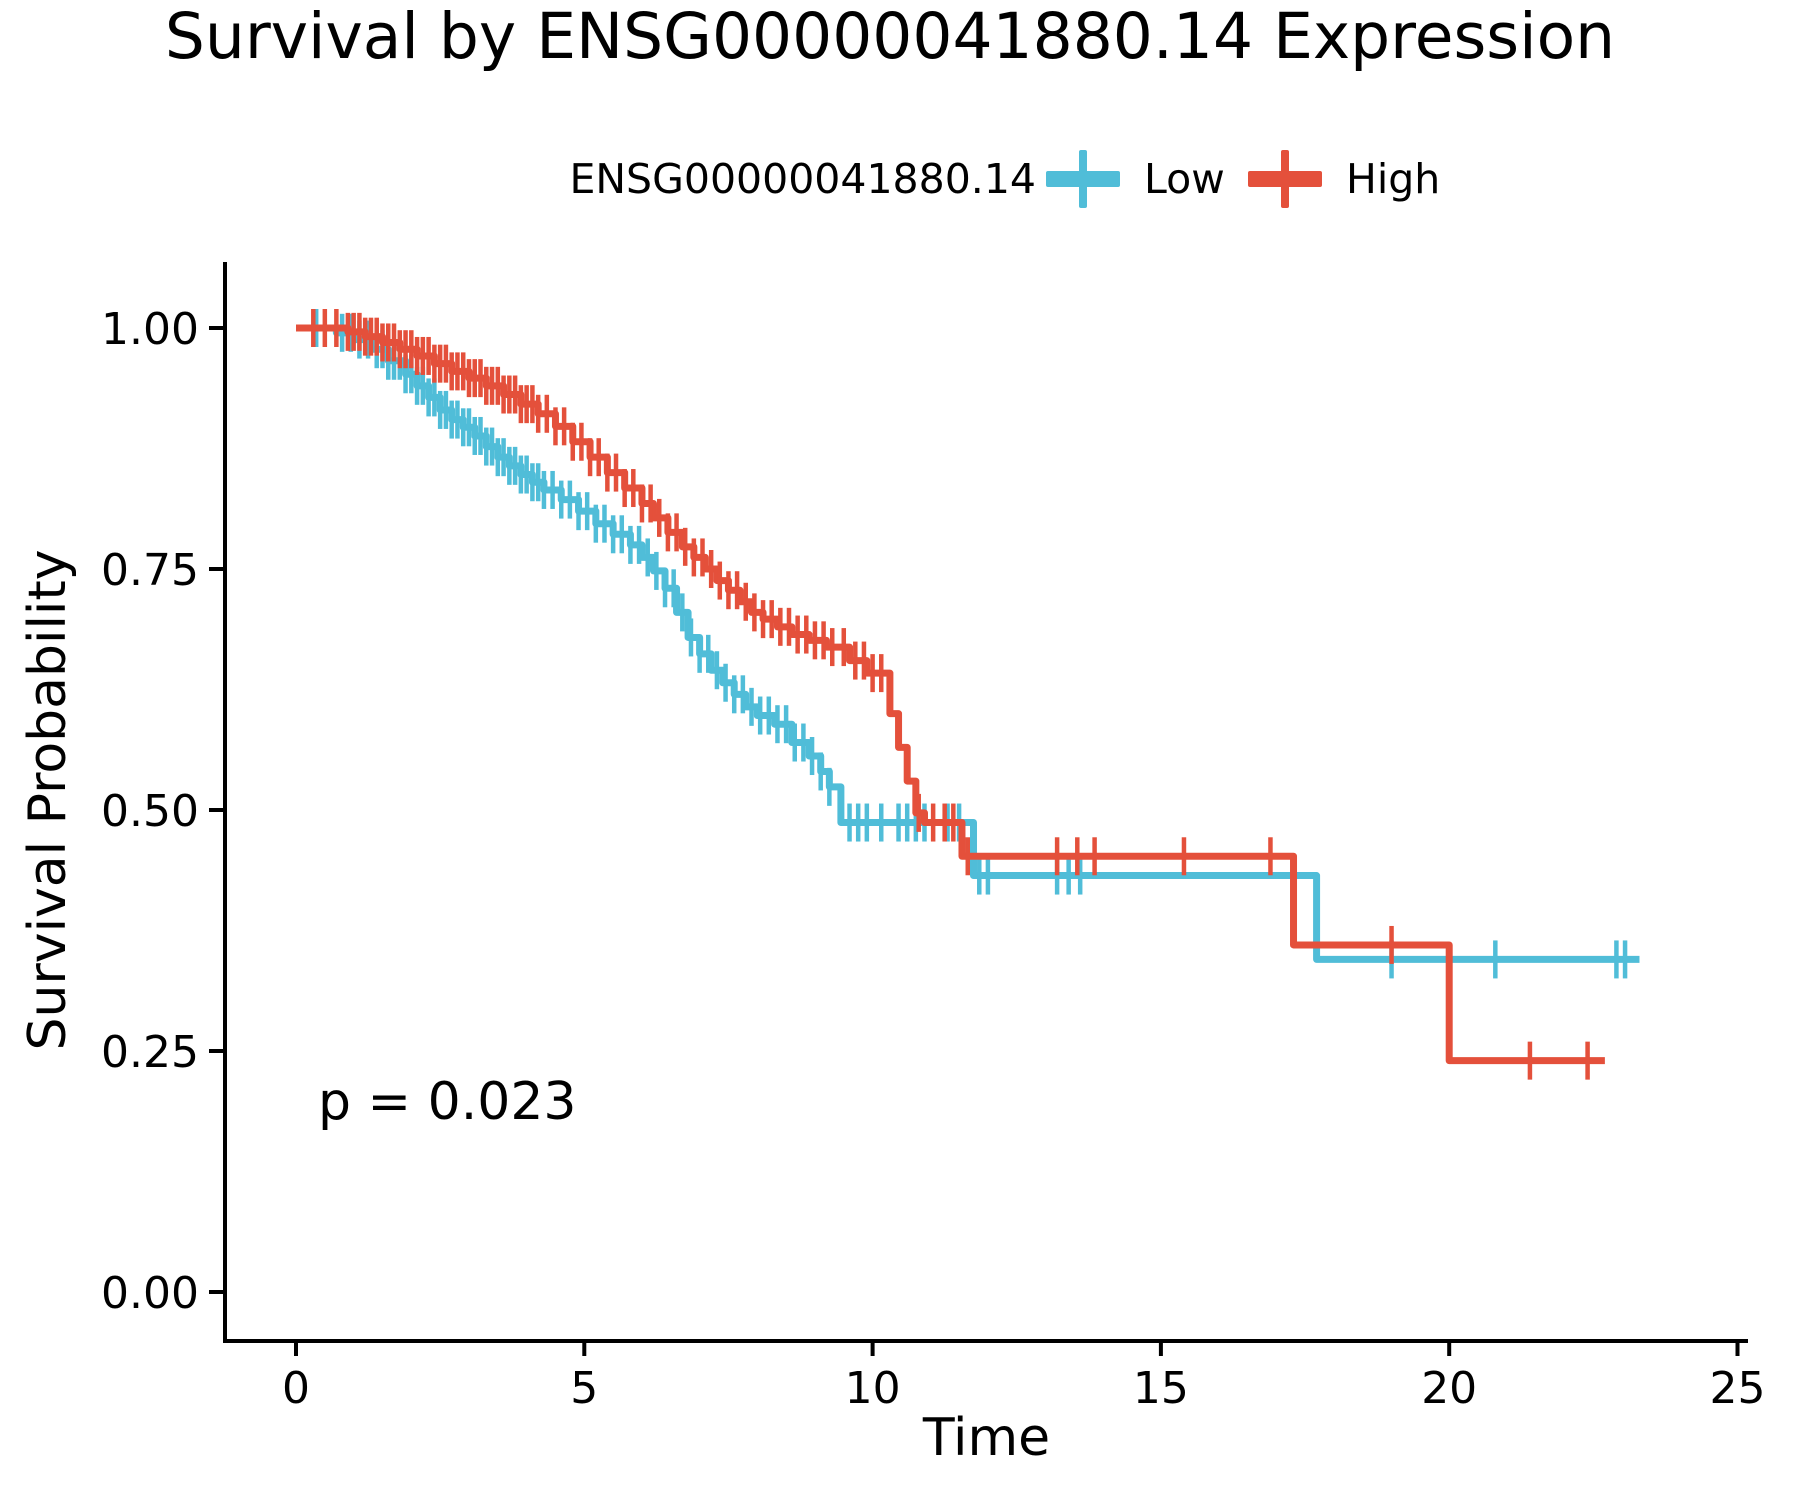  I want to click on y-tick-label: 0.50, so click(150, 811).